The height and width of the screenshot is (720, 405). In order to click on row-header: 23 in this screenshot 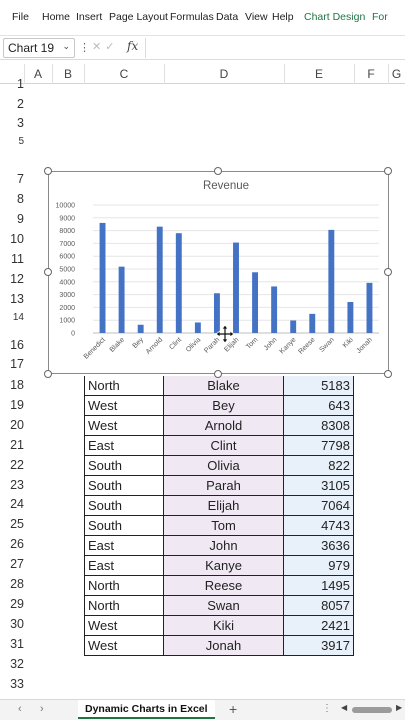, I will do `click(17, 485)`.